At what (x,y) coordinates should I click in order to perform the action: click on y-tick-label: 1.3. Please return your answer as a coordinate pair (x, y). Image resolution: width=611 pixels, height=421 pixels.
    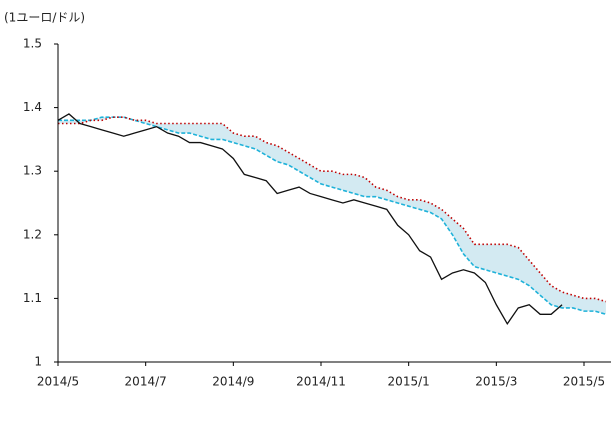
    Looking at the image, I should click on (32, 171).